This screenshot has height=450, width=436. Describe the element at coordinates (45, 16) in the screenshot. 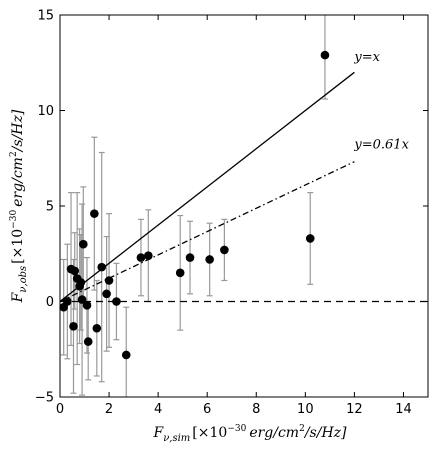

I see `y-tick-label: 15` at that location.